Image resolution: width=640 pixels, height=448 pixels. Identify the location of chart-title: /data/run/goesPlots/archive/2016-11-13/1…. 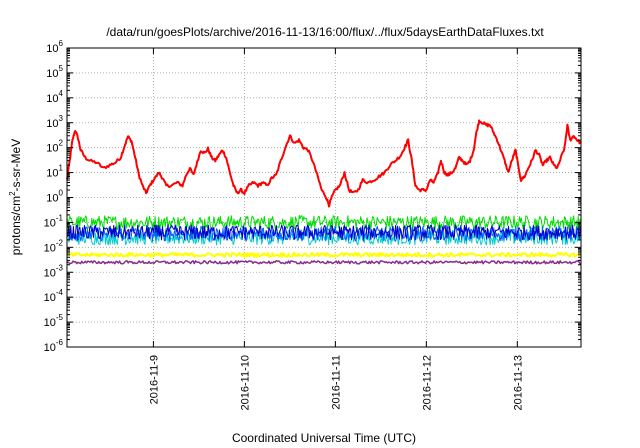
(325, 32).